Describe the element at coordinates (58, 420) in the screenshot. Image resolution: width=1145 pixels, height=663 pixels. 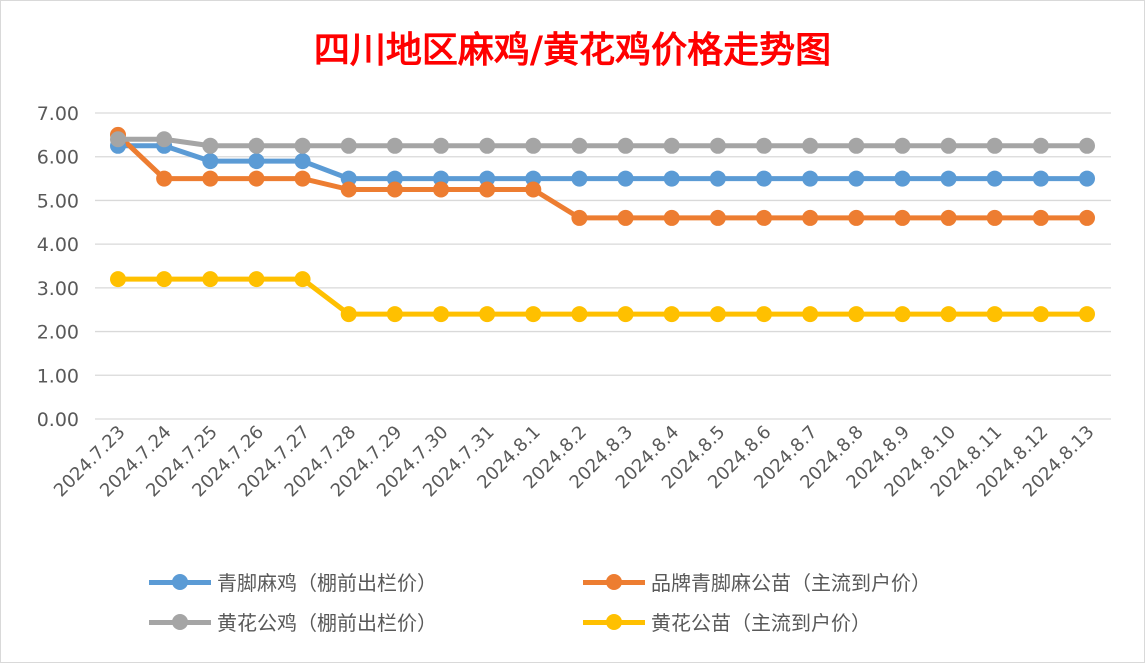
I see `y-tick-label: 0.00` at that location.